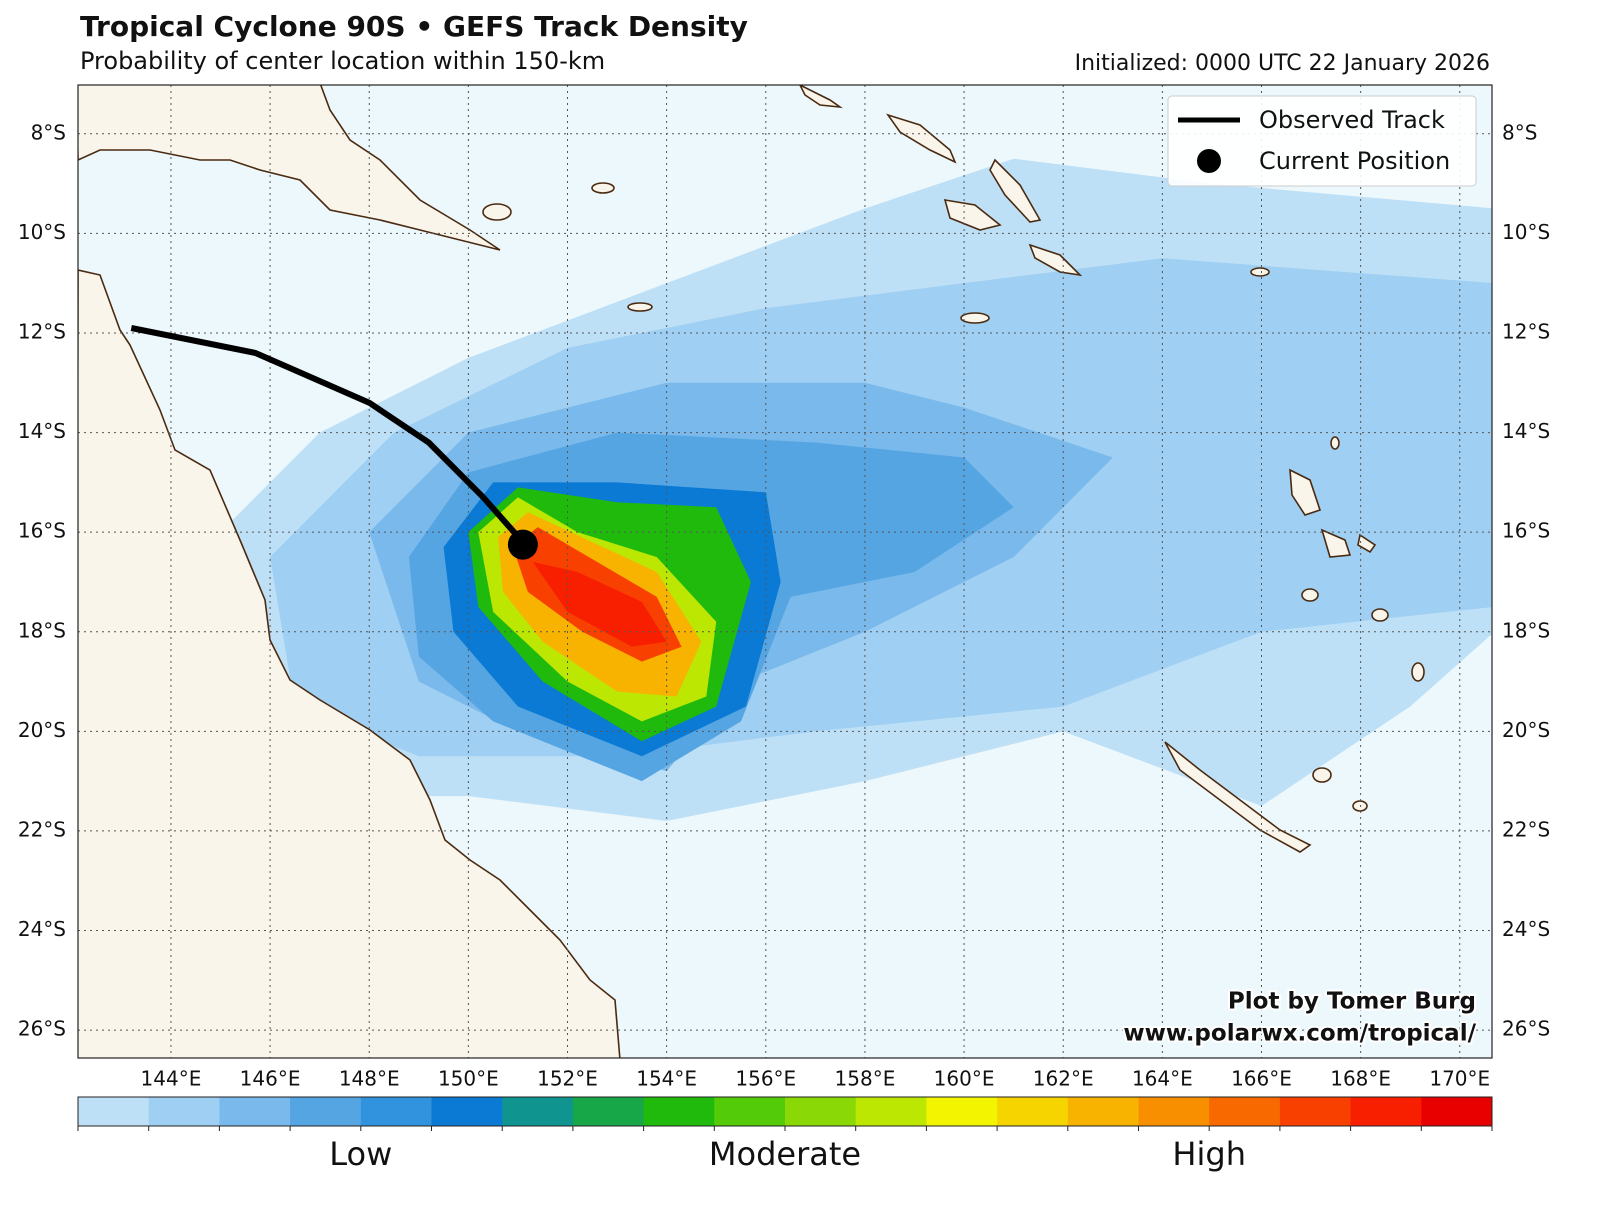 The image size is (1612, 1224). I want to click on credit-line: www.polarwx.com/tropical/, so click(1299, 1034).